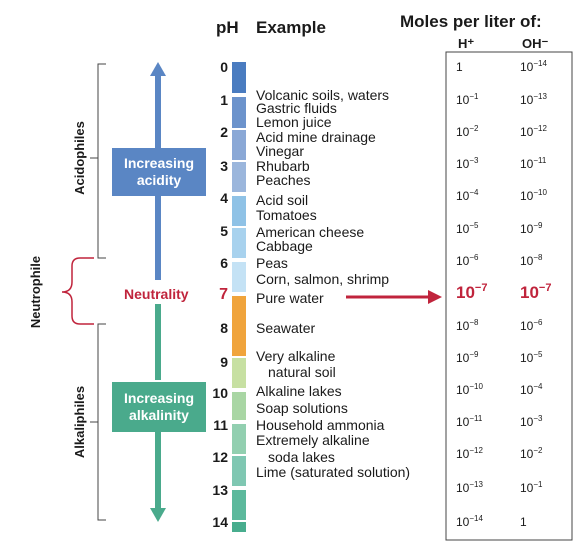 This screenshot has height=546, width=584. I want to click on h-ion-header: H⁺, so click(466, 43).